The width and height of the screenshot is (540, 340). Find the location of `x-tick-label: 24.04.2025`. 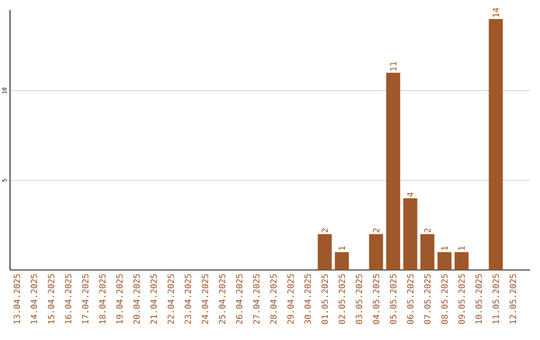

x-tick-label: 24.04.2025 is located at coordinates (205, 299).